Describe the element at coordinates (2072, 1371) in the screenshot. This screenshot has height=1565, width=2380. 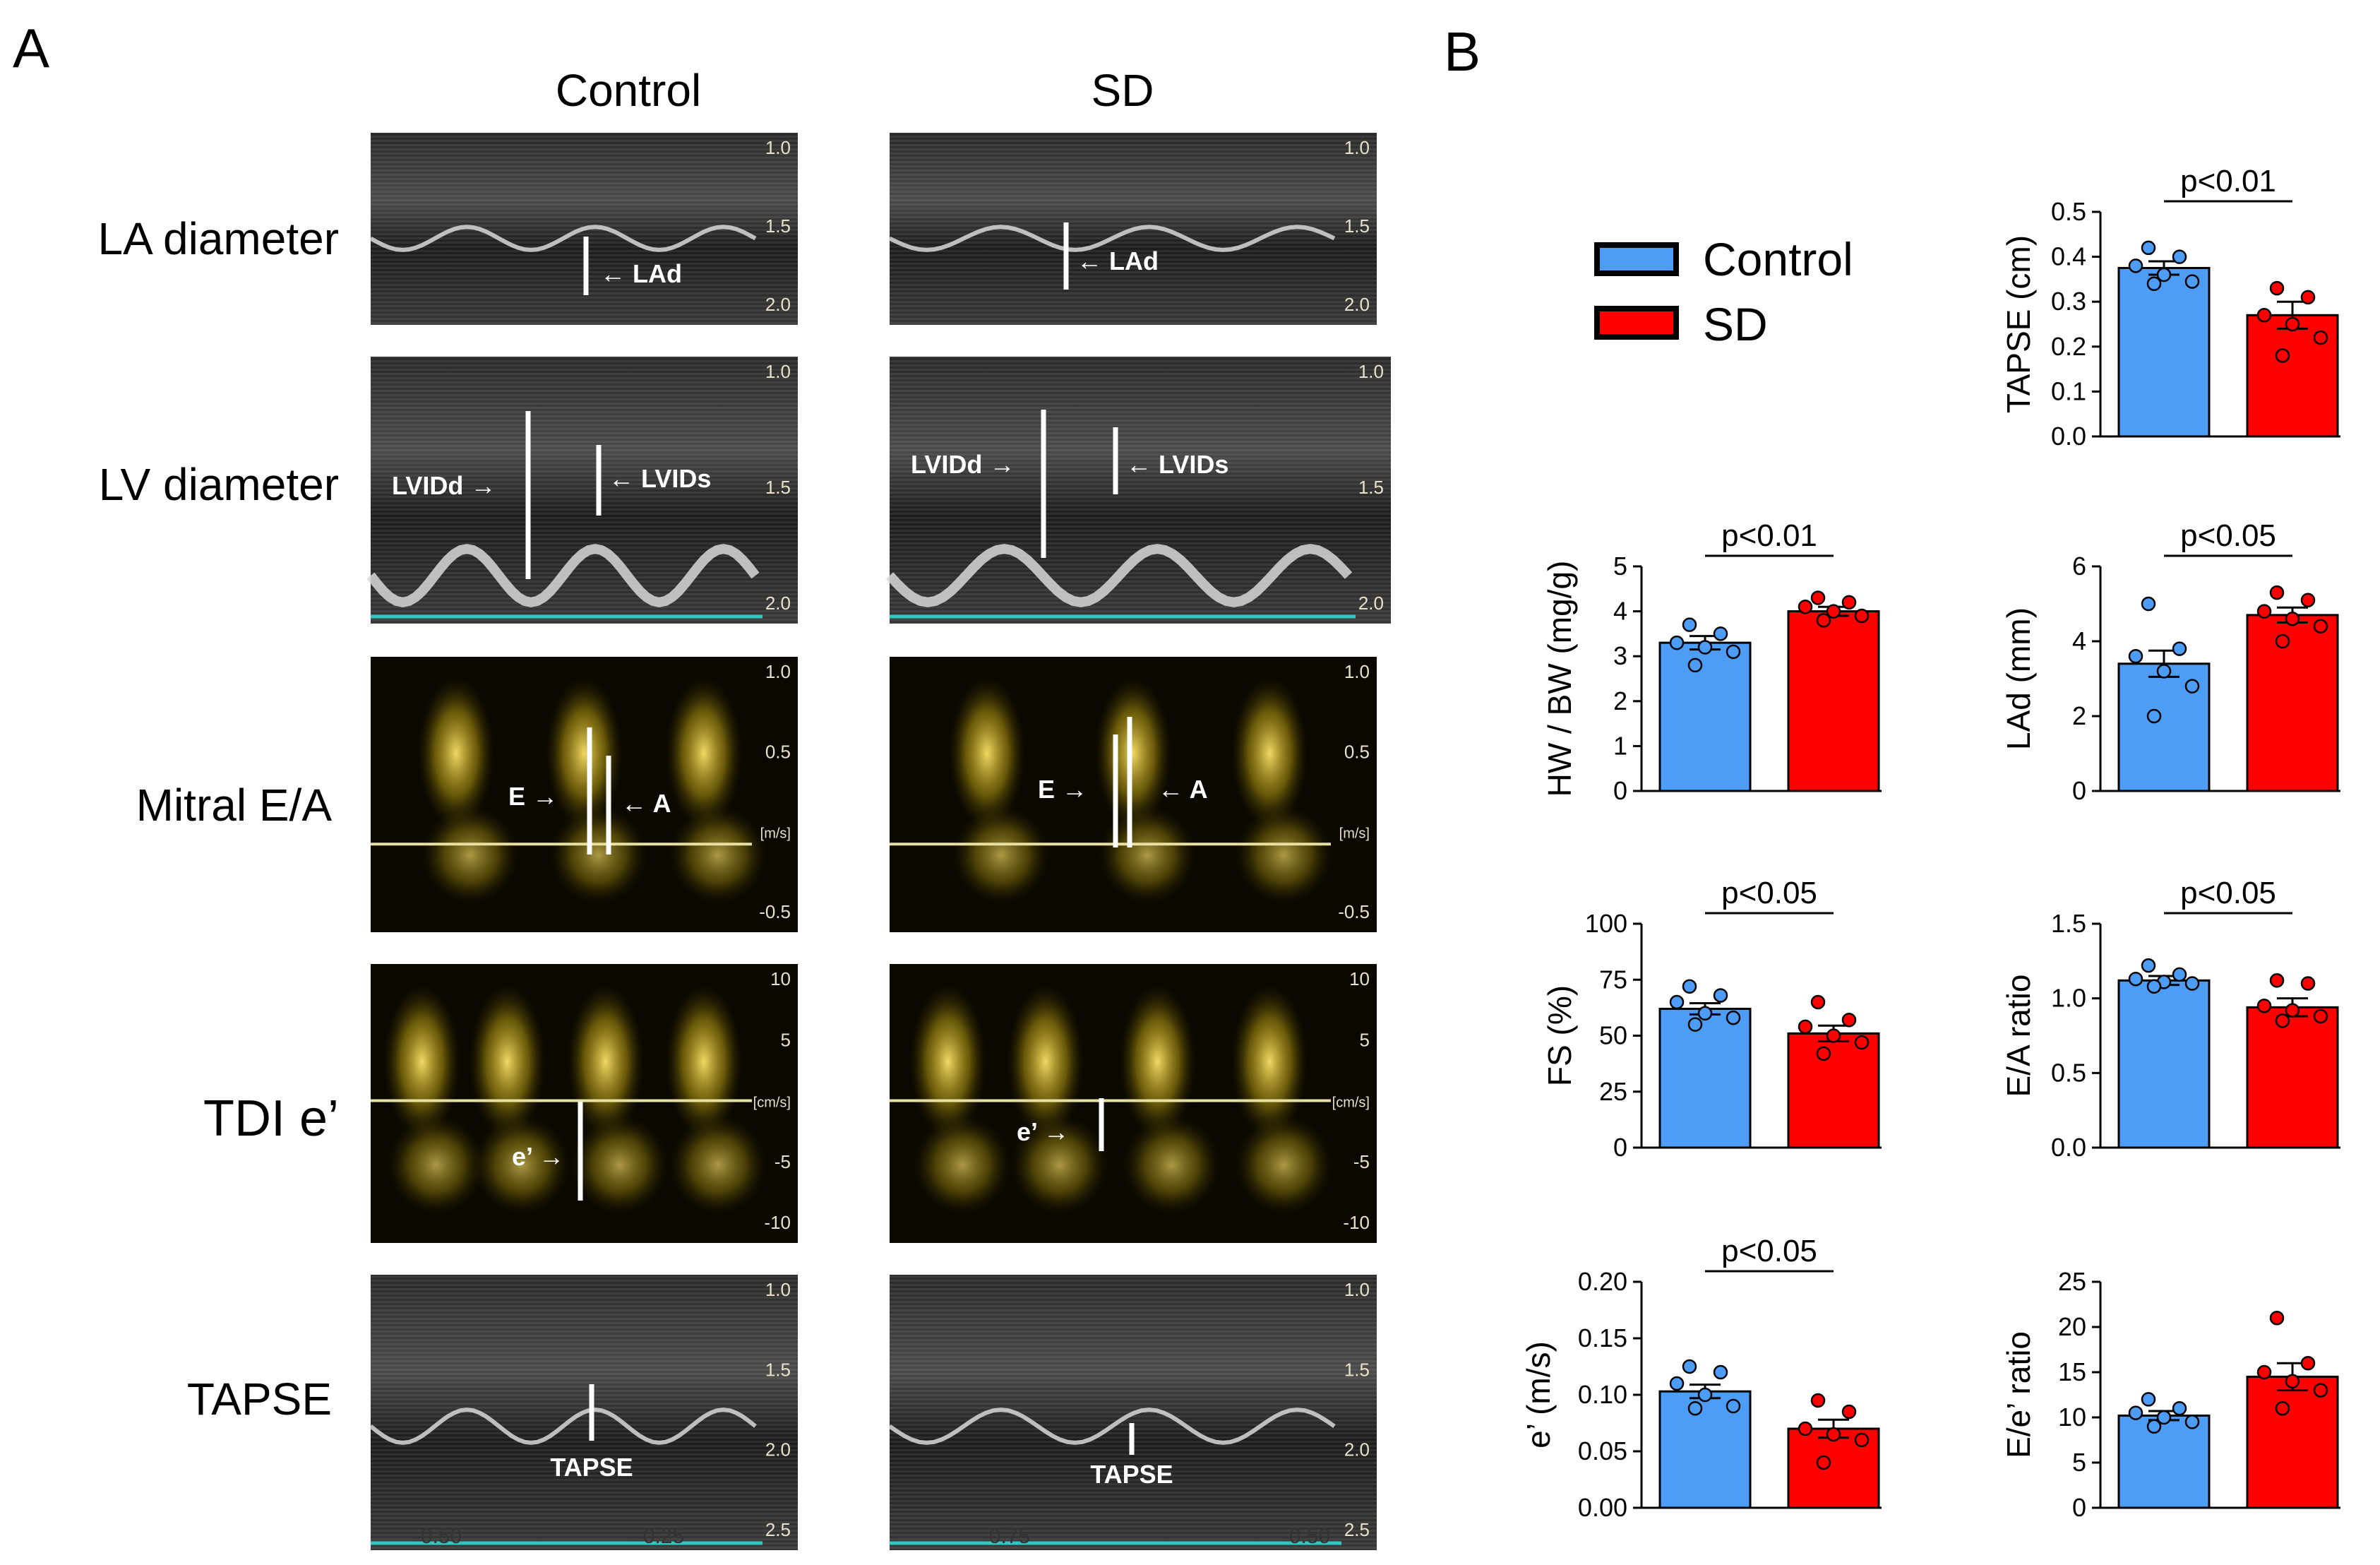
I see `y-tick-label: 15` at that location.